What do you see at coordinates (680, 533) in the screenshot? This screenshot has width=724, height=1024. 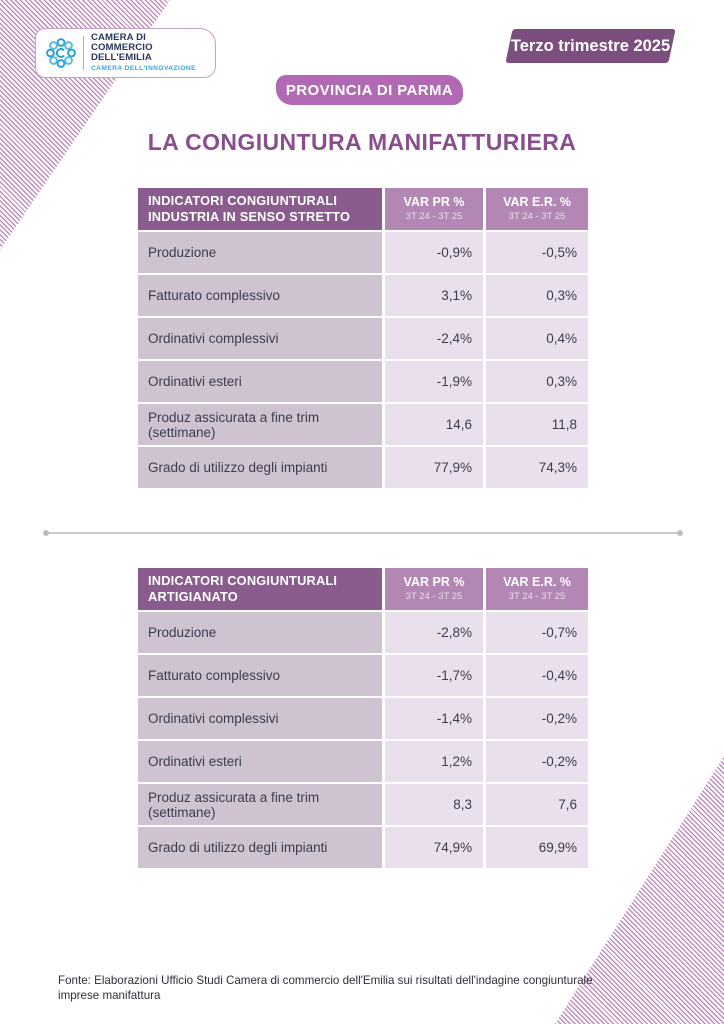 I see `divider-dot-right` at bounding box center [680, 533].